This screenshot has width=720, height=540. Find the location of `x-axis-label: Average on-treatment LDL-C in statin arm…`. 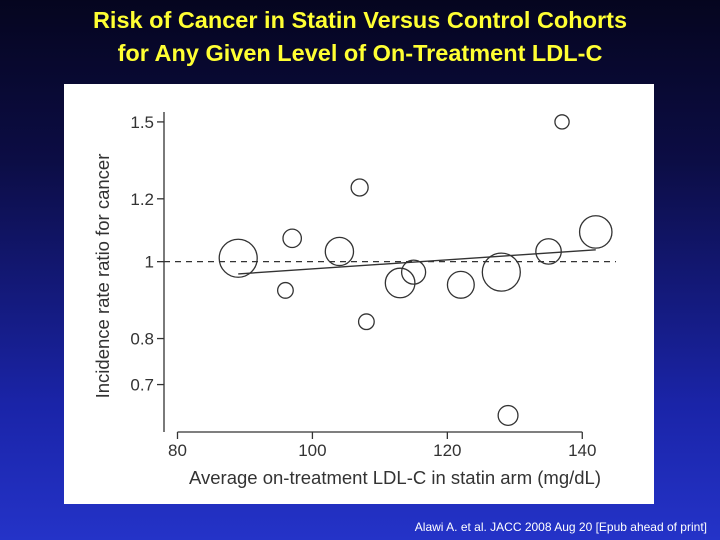

x-axis-label: Average on-treatment LDL-C in statin arm… is located at coordinates (395, 477).